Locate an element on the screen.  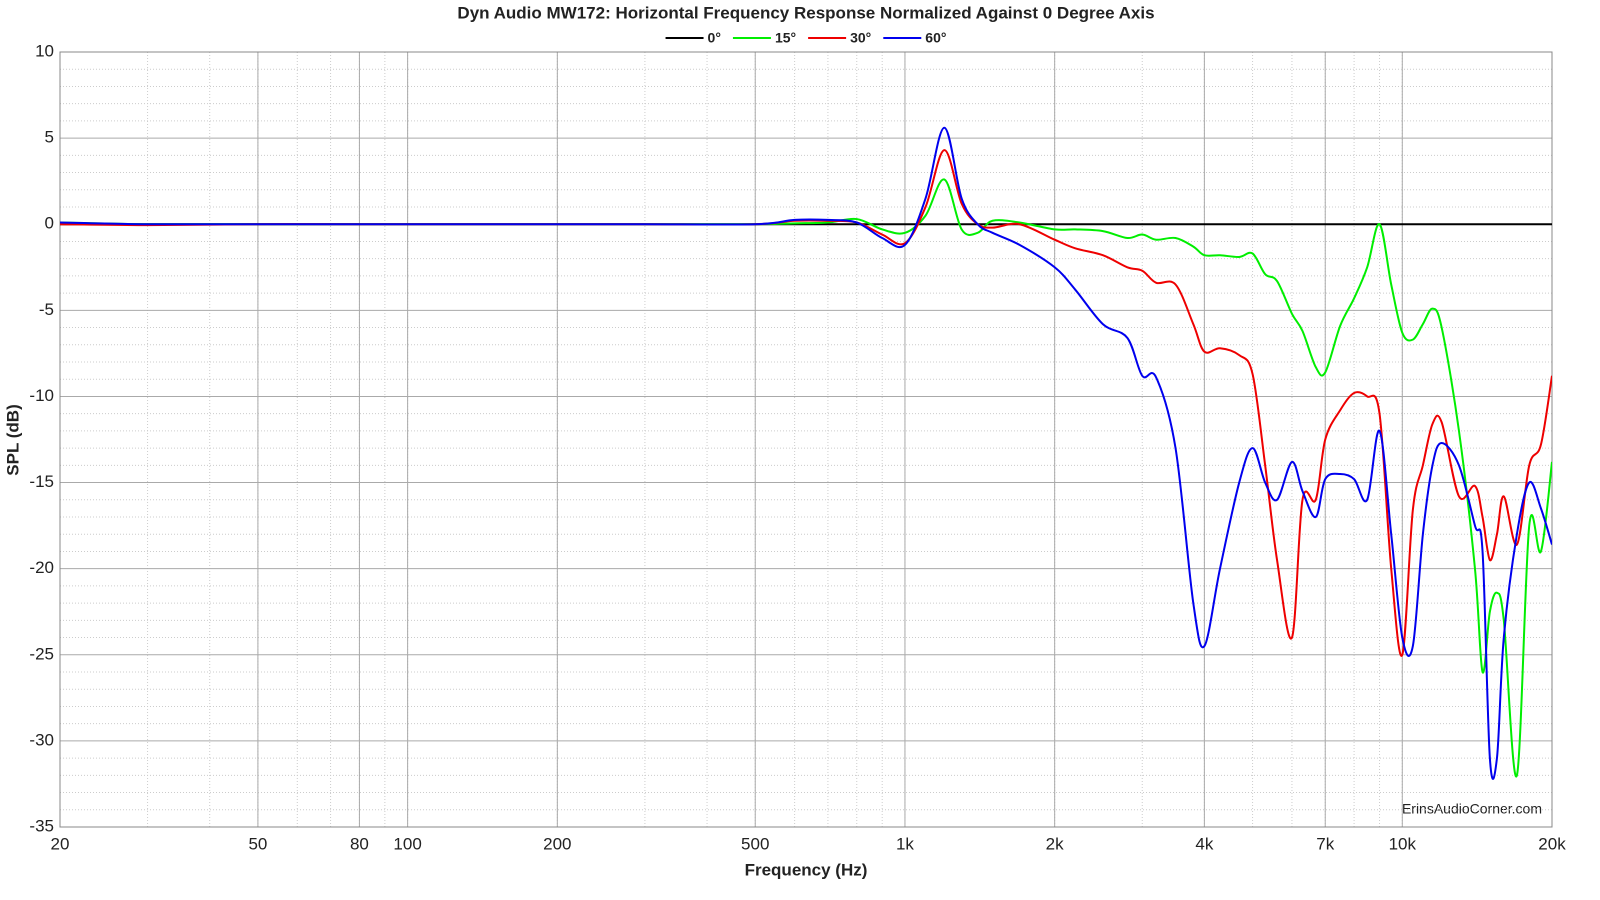
y-tick-label: -10 is located at coordinates (41, 395).